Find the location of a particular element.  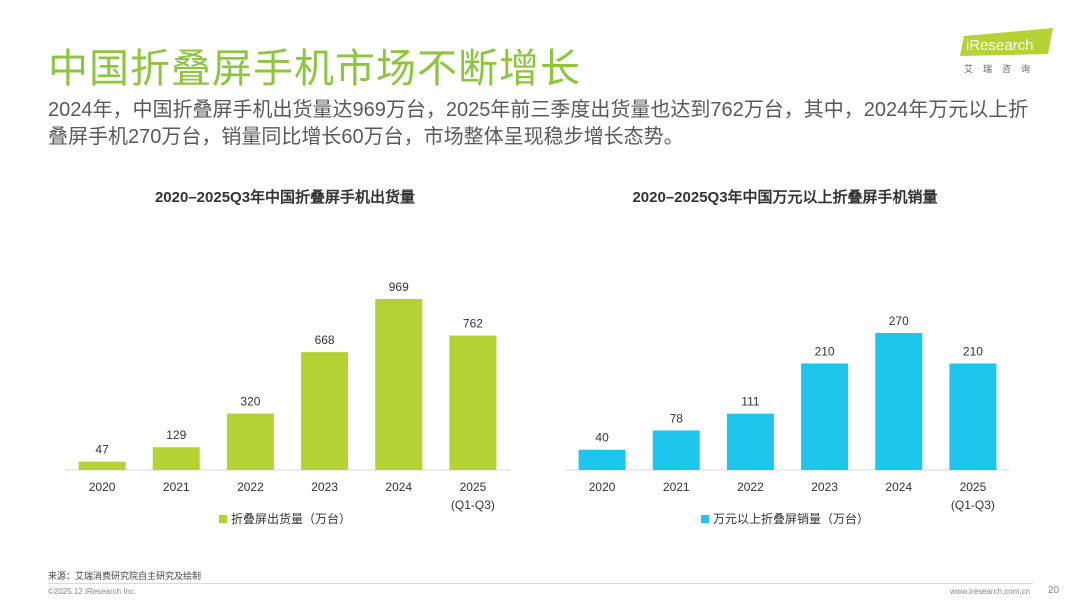

data-label: 320 is located at coordinates (250, 402).